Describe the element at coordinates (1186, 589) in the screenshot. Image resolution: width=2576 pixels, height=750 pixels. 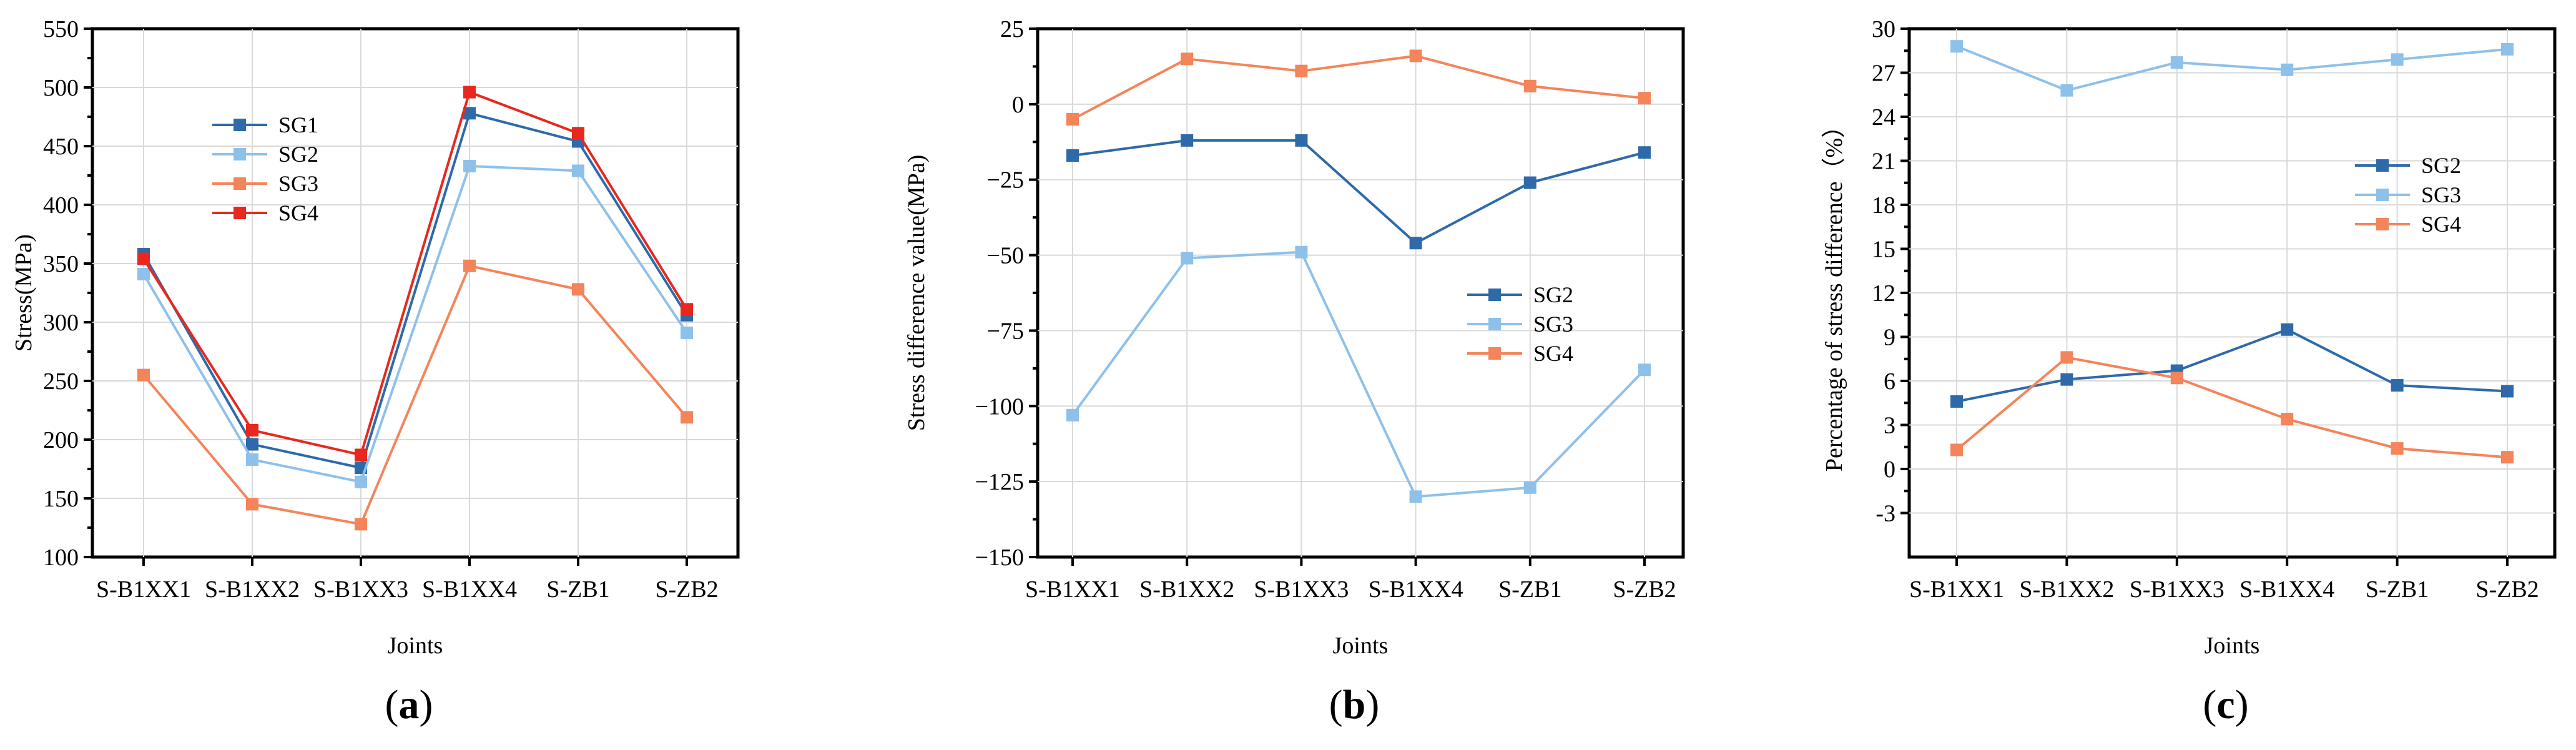
I see `x-tick-label: S-B1XX2` at that location.